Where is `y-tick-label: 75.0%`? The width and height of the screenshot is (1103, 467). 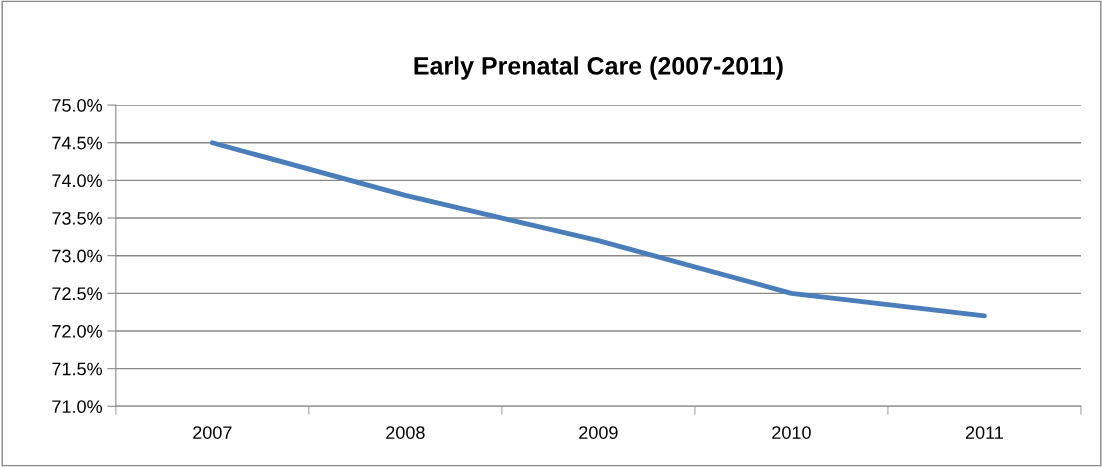
y-tick-label: 75.0% is located at coordinates (77, 105).